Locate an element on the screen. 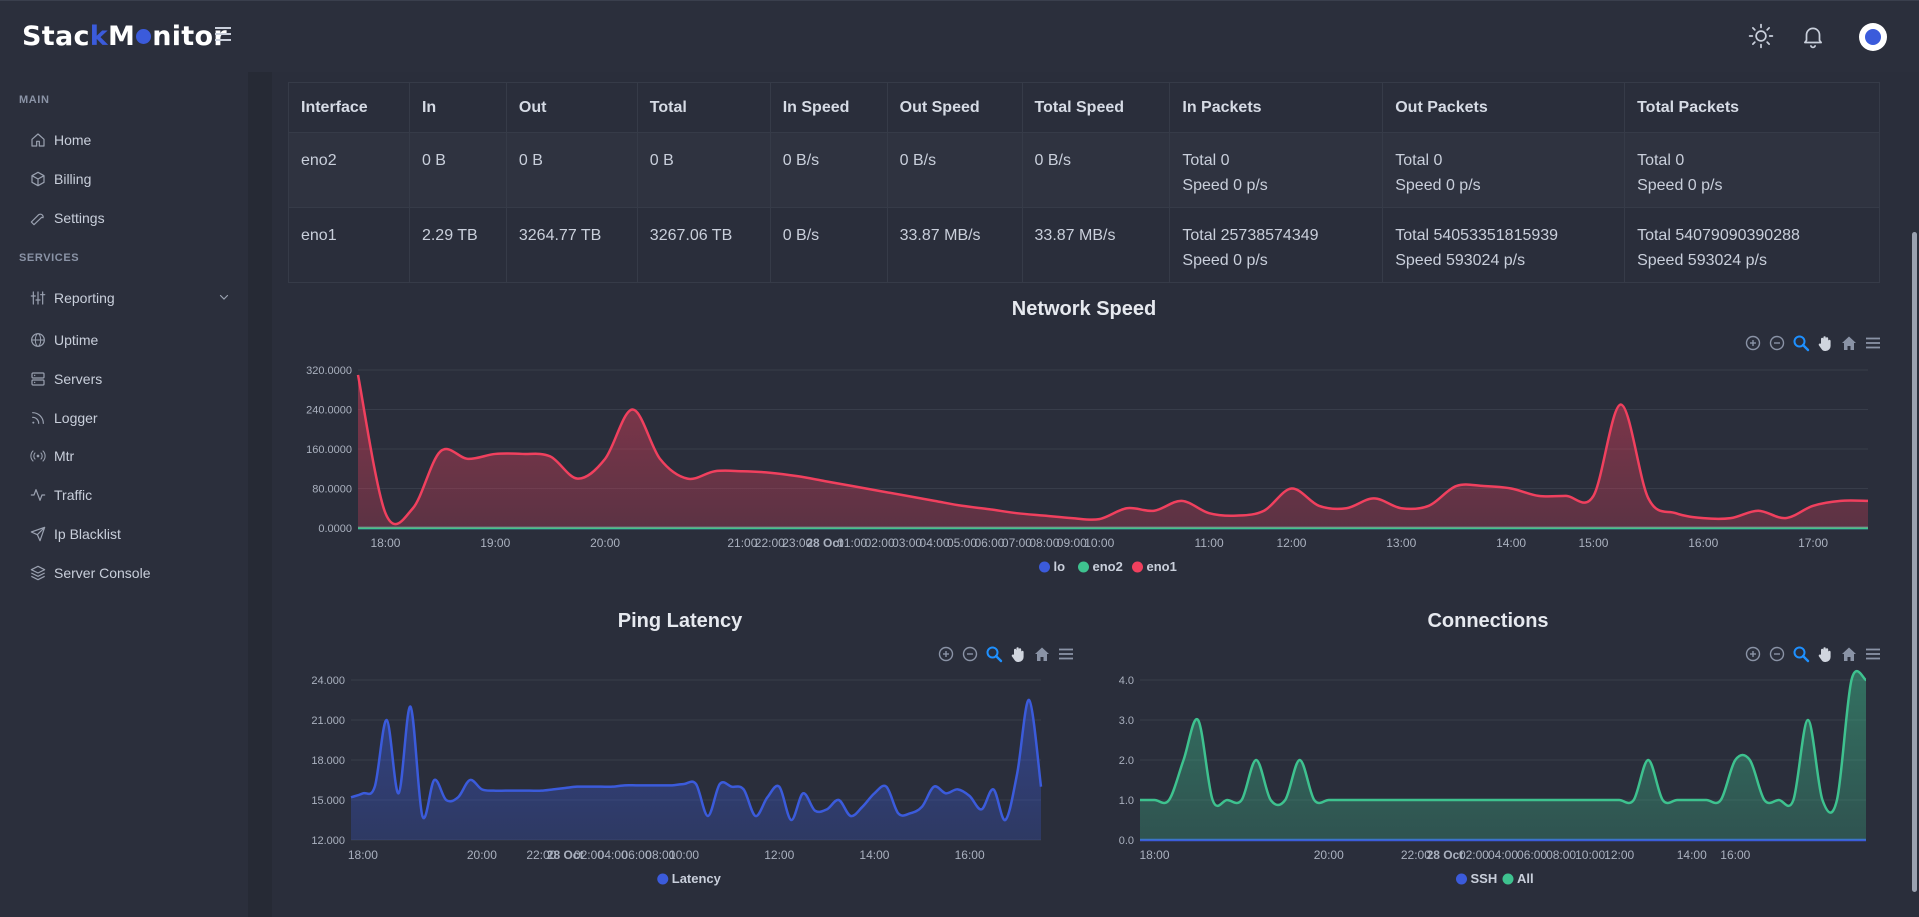 The width and height of the screenshot is (1919, 917). y-tick-label: 0.0000 is located at coordinates (335, 529).